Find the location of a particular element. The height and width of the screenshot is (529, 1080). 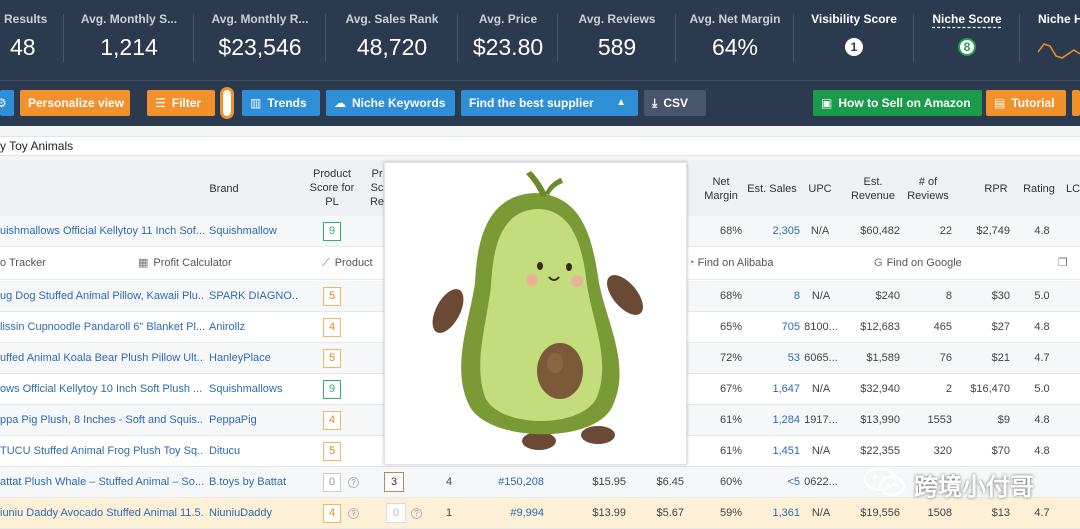

column-header-line: Re is located at coordinates (377, 202).